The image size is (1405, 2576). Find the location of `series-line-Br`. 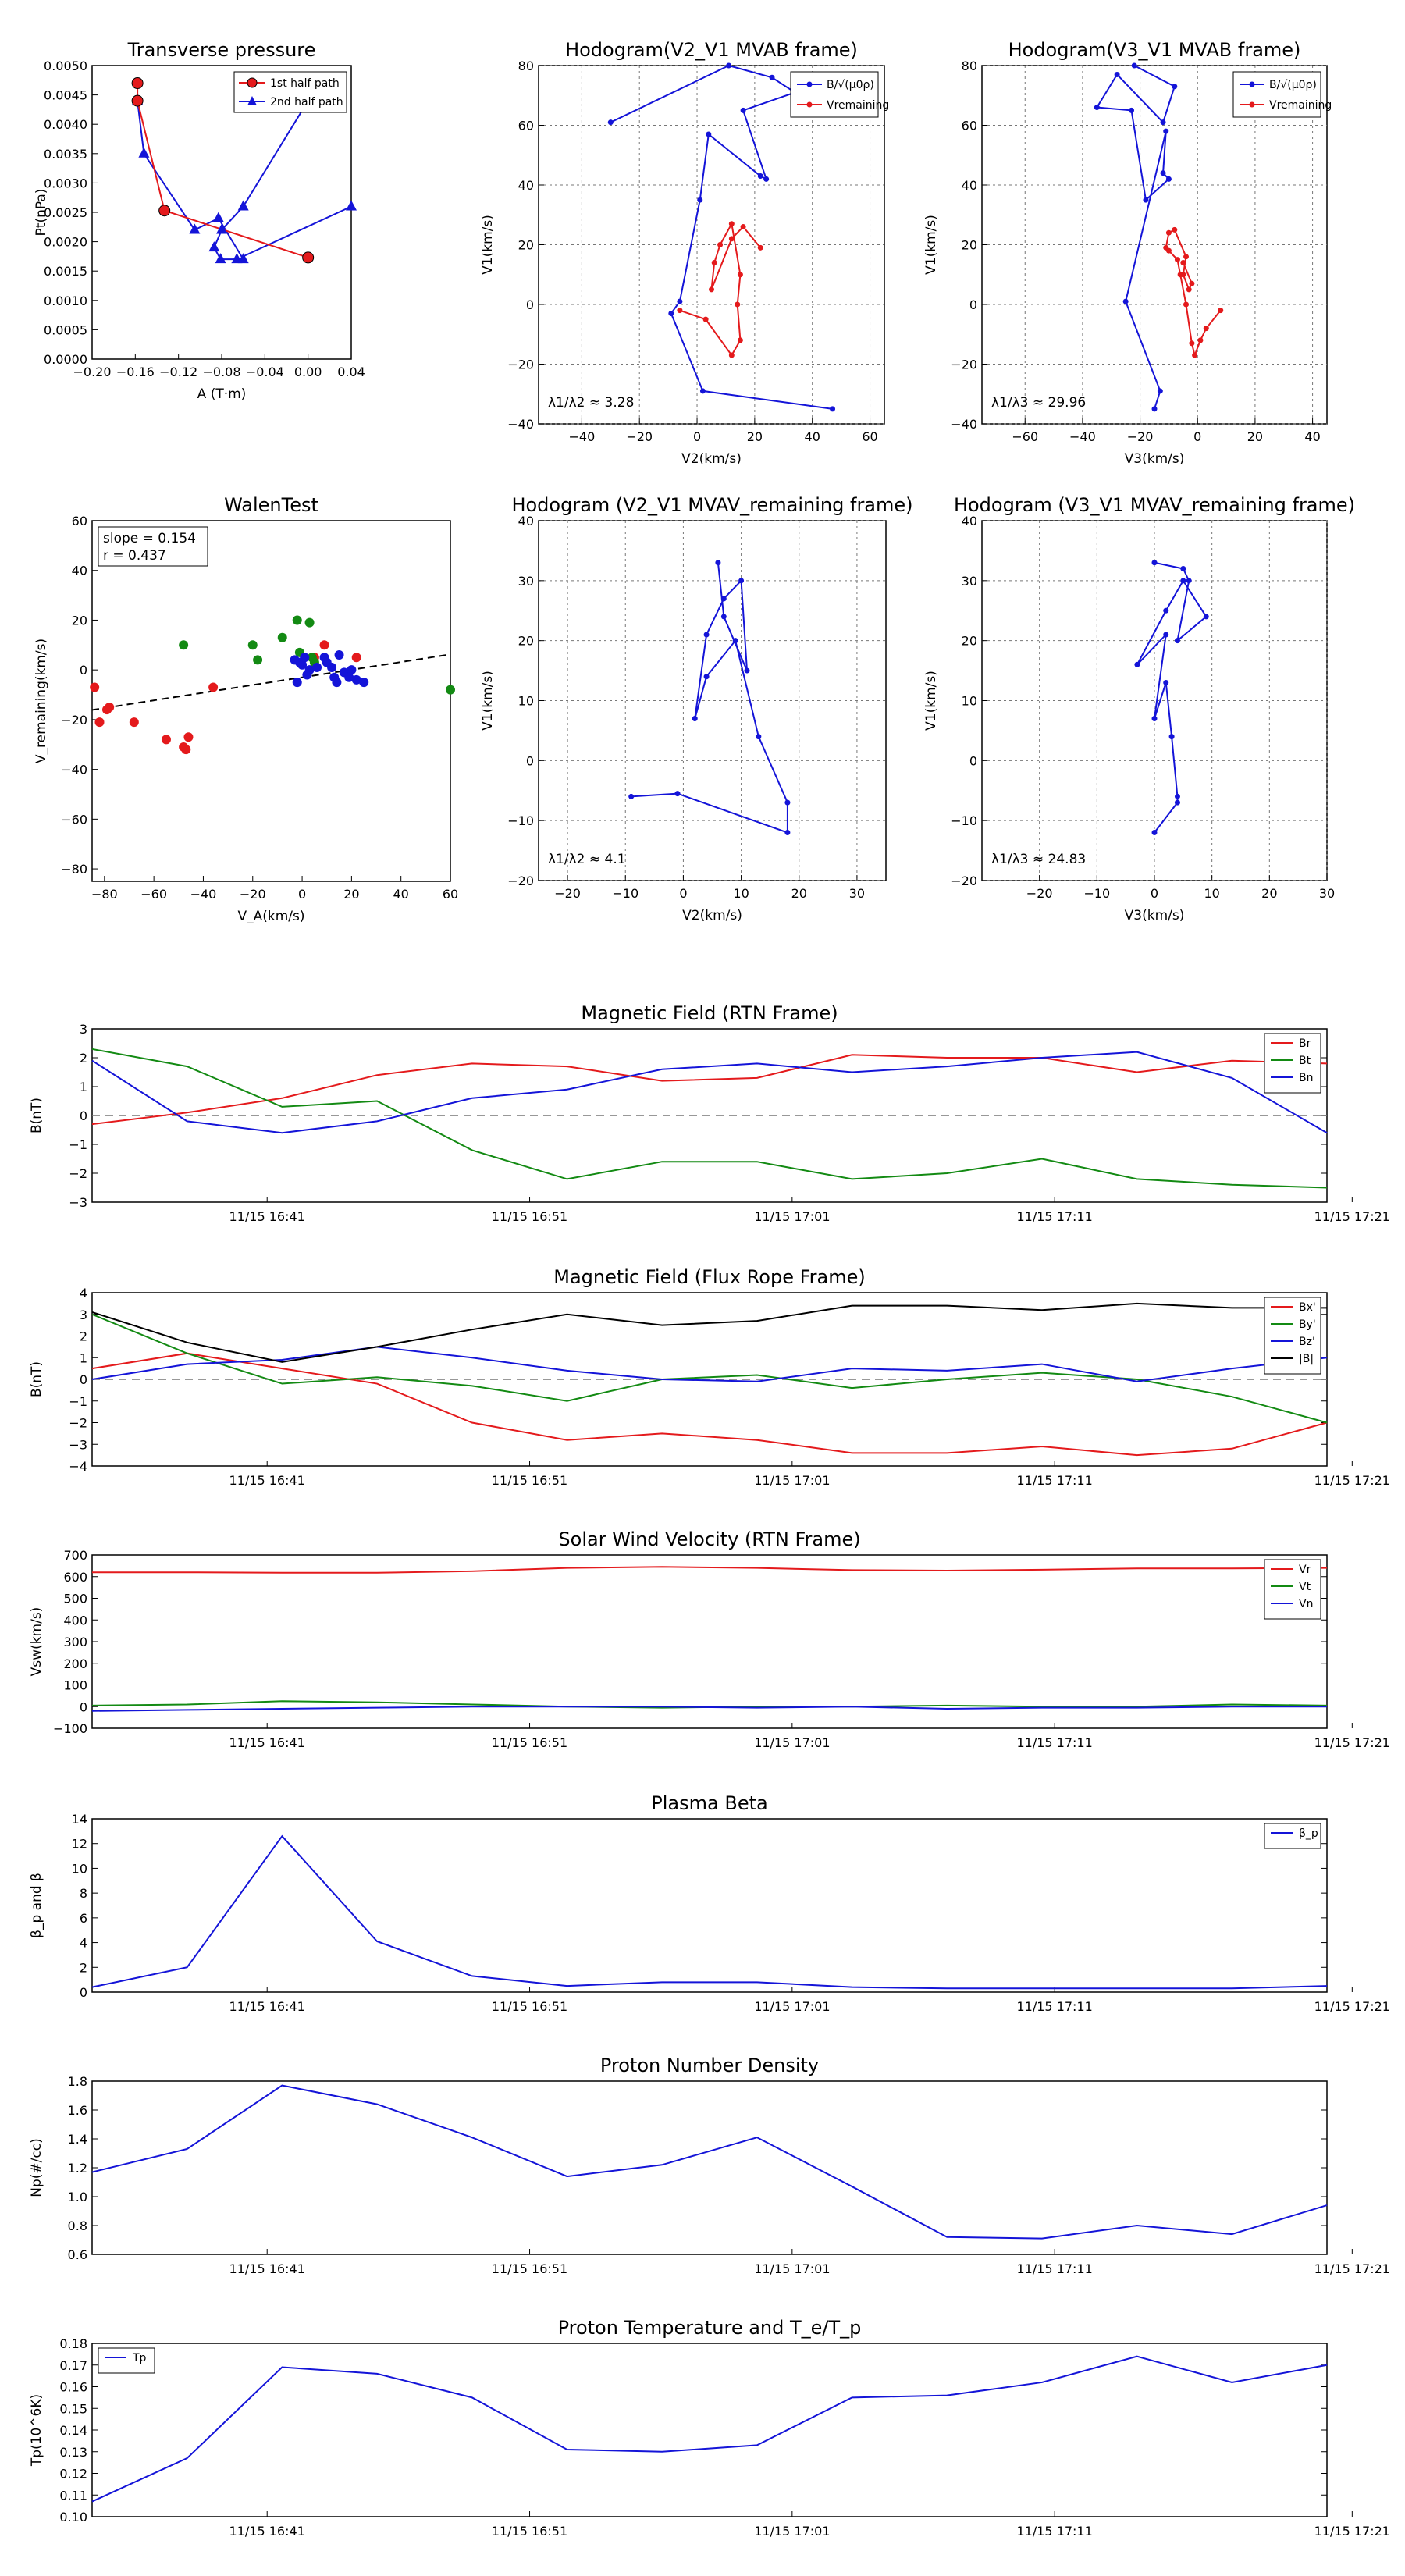

series-line-Br is located at coordinates (710, 1090).